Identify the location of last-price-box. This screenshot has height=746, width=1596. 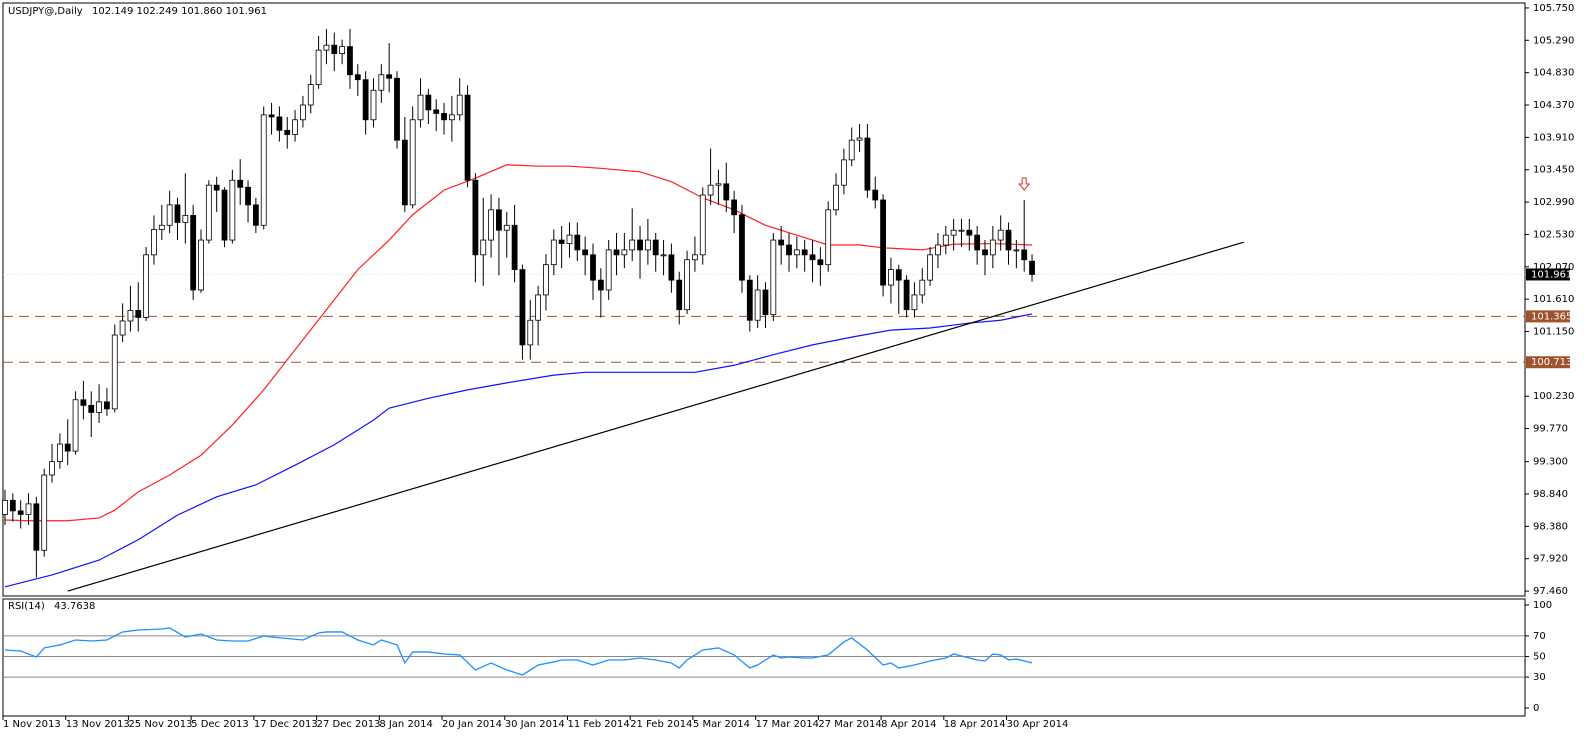
(1548, 274).